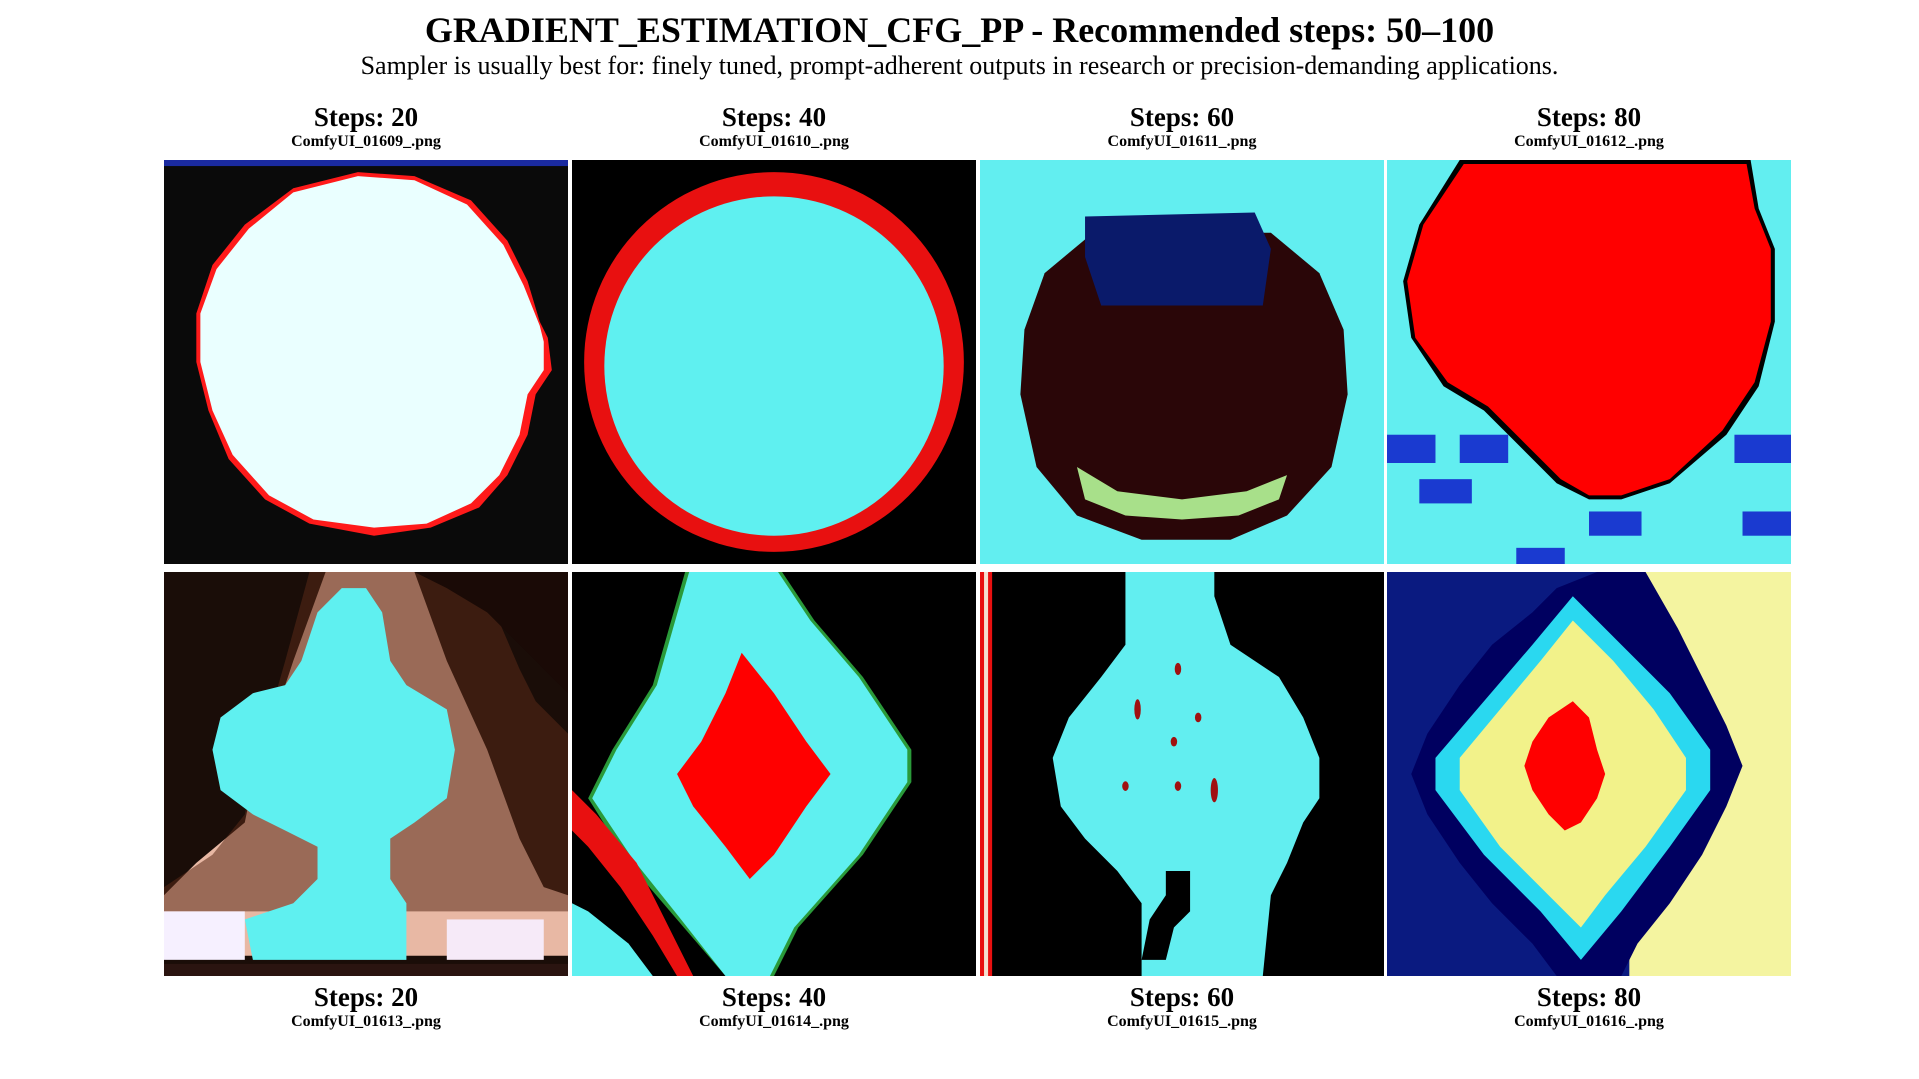  I want to click on cyan-tree-image, so click(366, 774).